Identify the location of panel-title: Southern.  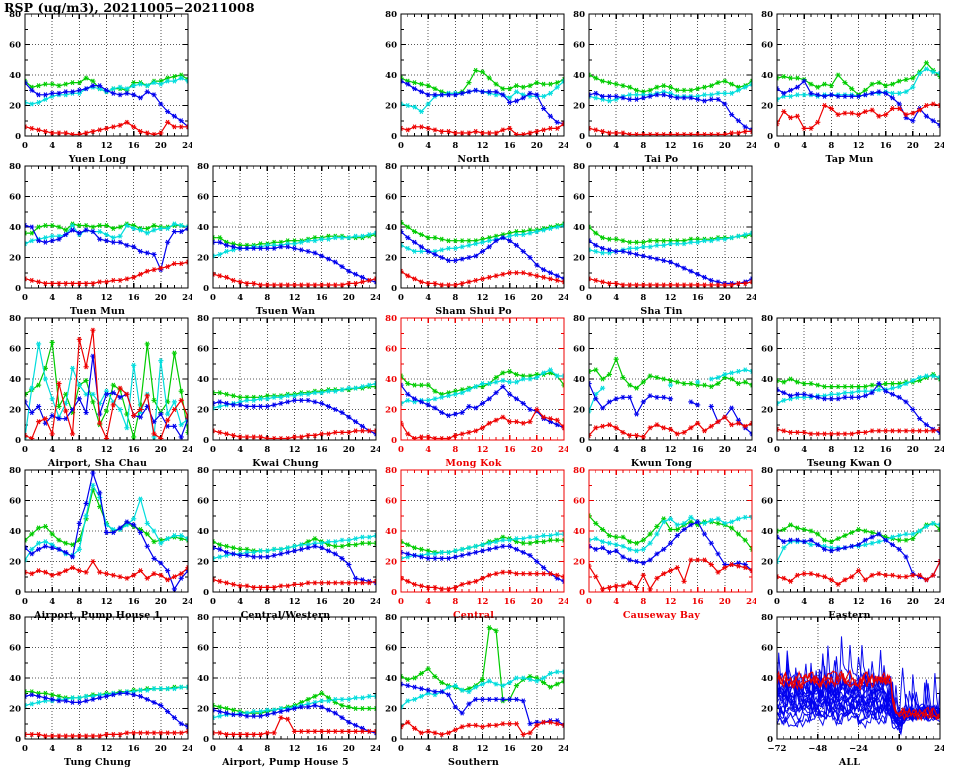
(473, 762).